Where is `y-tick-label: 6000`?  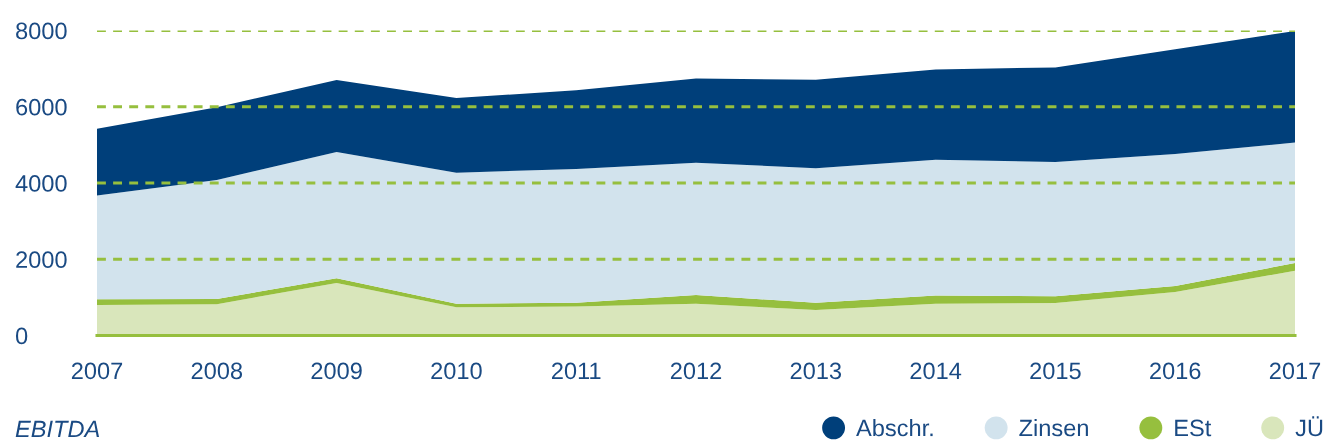 y-tick-label: 6000 is located at coordinates (41, 107).